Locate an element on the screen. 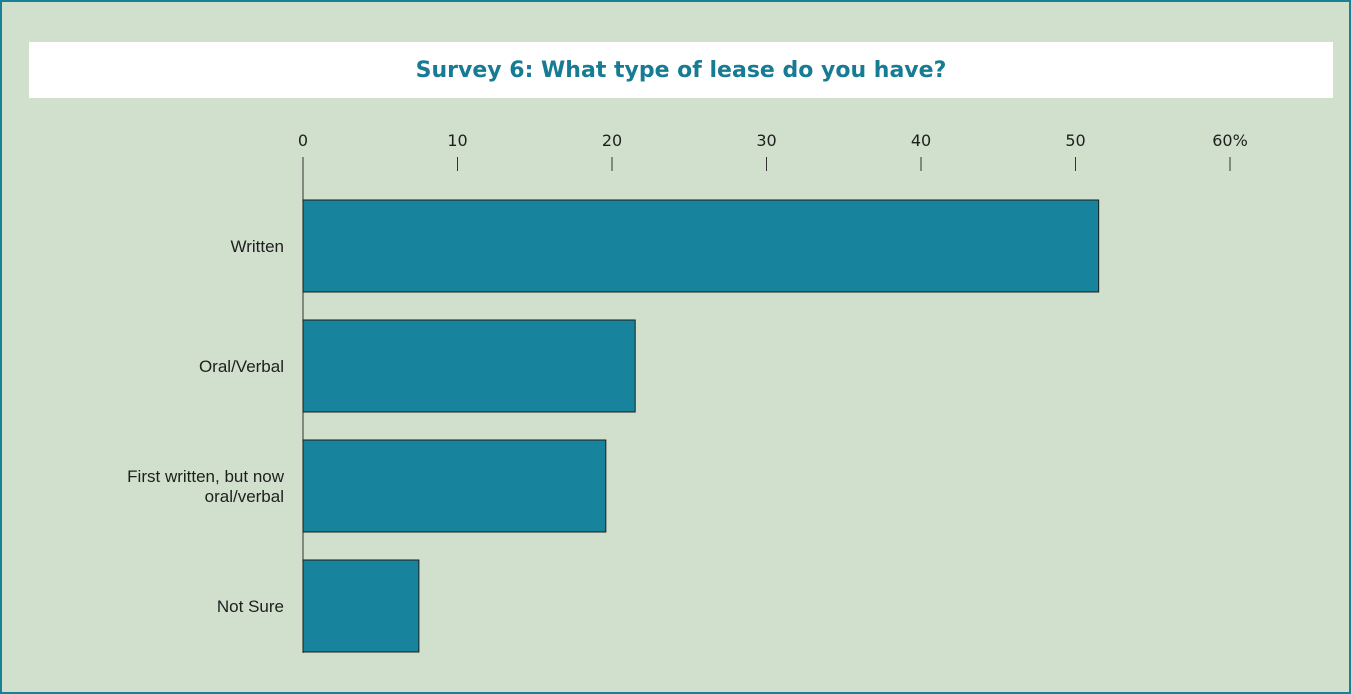 The width and height of the screenshot is (1351, 694). x-tick-label: 10 is located at coordinates (457, 140).